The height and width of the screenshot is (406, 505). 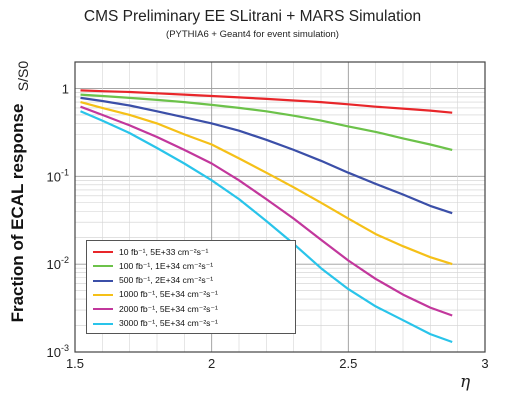 What do you see at coordinates (484, 363) in the screenshot?
I see `x-tick-label: 3` at bounding box center [484, 363].